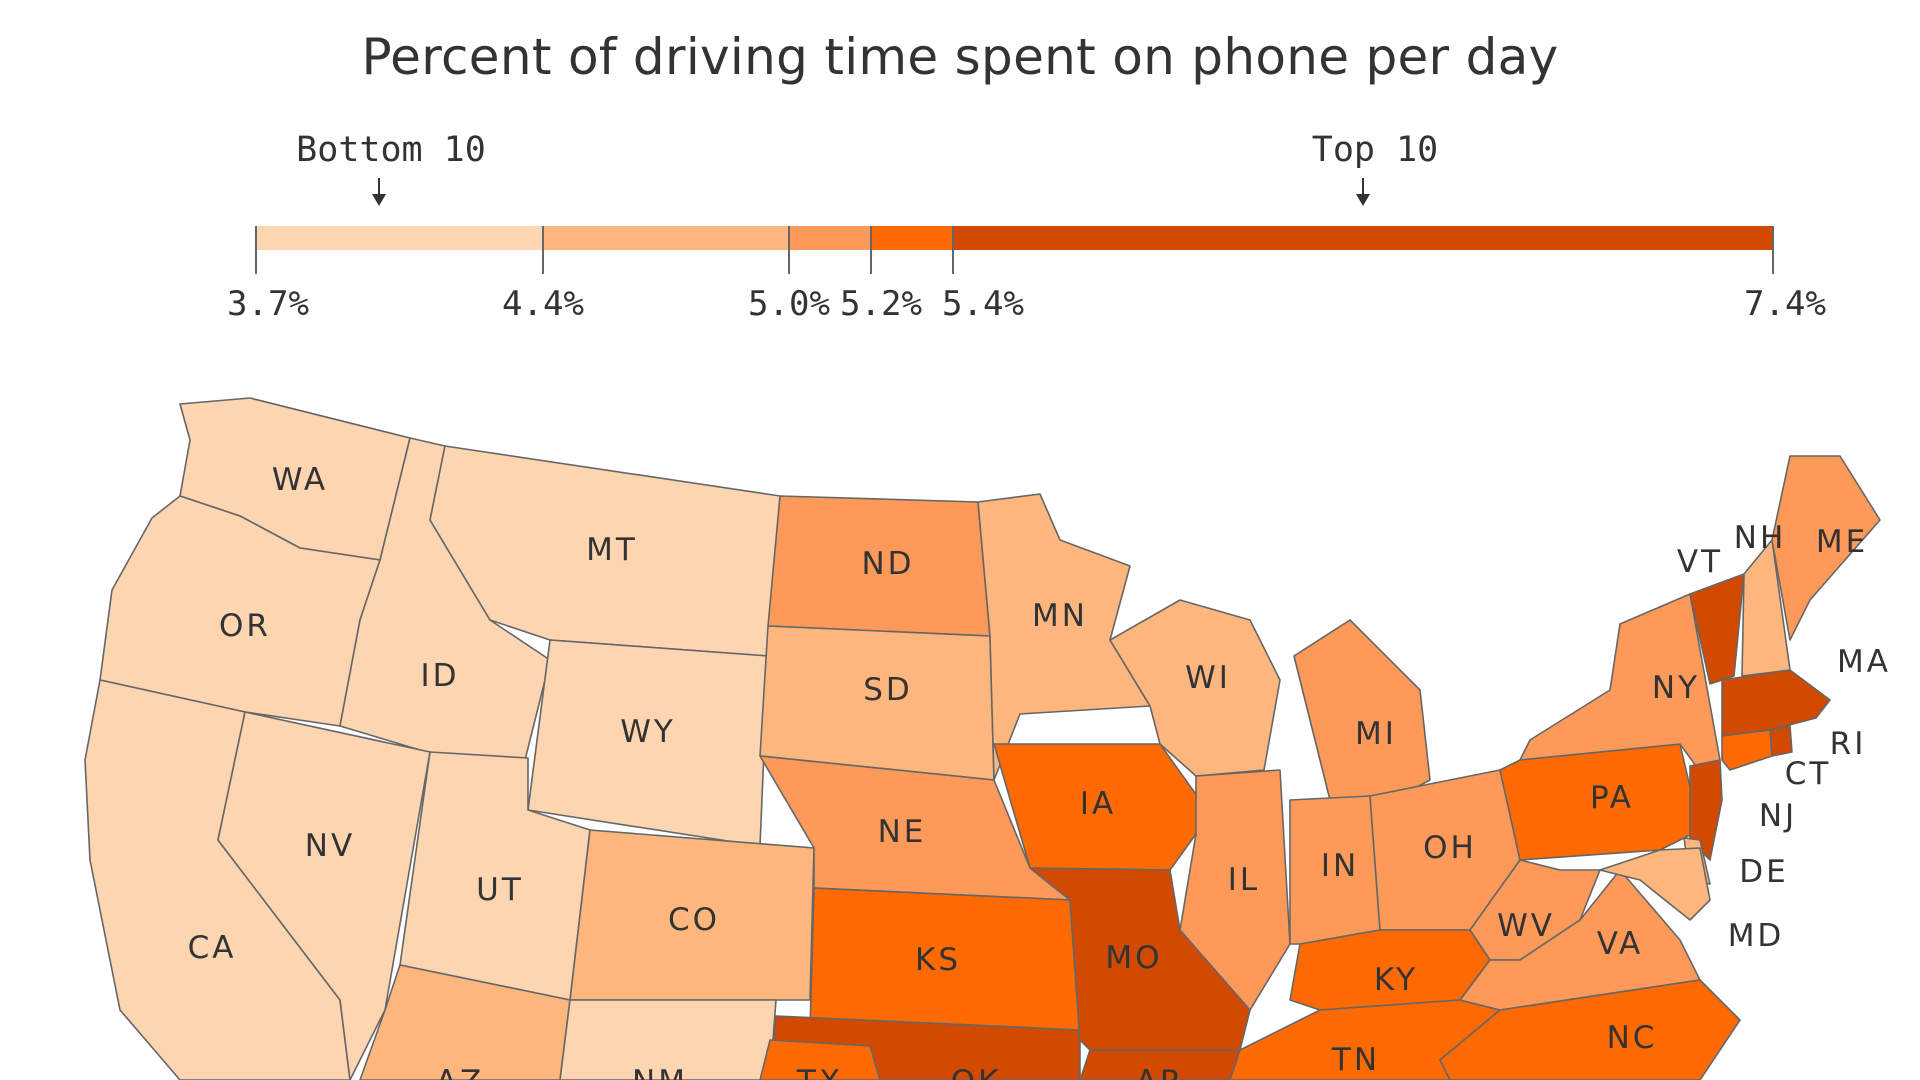 The image size is (1920, 1080). I want to click on state-label-oh: OH, so click(1450, 848).